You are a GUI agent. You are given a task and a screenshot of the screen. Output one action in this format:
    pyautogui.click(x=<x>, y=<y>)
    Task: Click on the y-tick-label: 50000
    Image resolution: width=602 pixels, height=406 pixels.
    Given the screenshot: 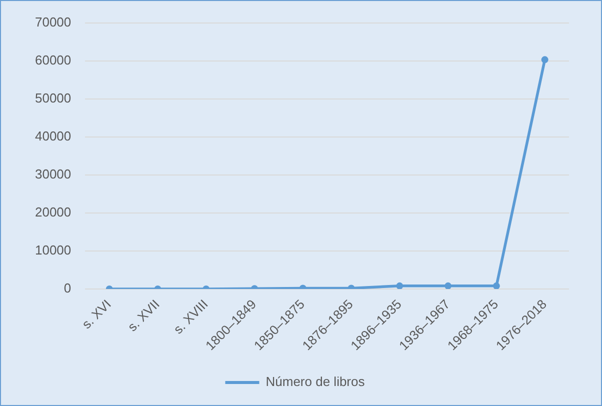 What is the action you would take?
    pyautogui.click(x=53, y=98)
    